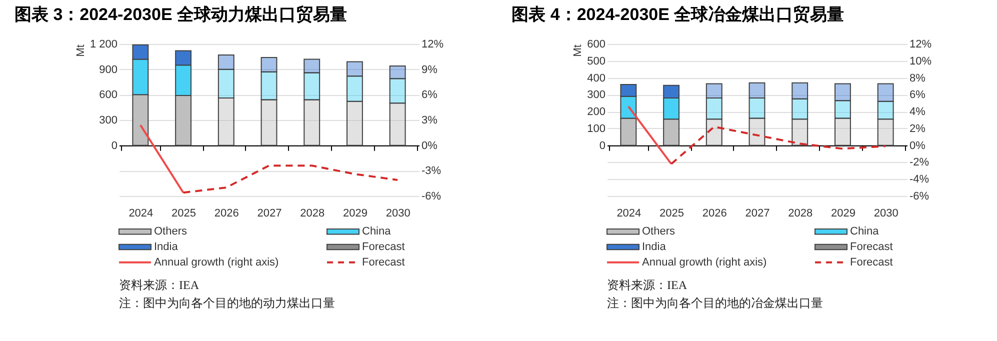 The height and width of the screenshot is (341, 997). What do you see at coordinates (918, 78) in the screenshot?
I see `y2-tick-label: 8%` at bounding box center [918, 78].